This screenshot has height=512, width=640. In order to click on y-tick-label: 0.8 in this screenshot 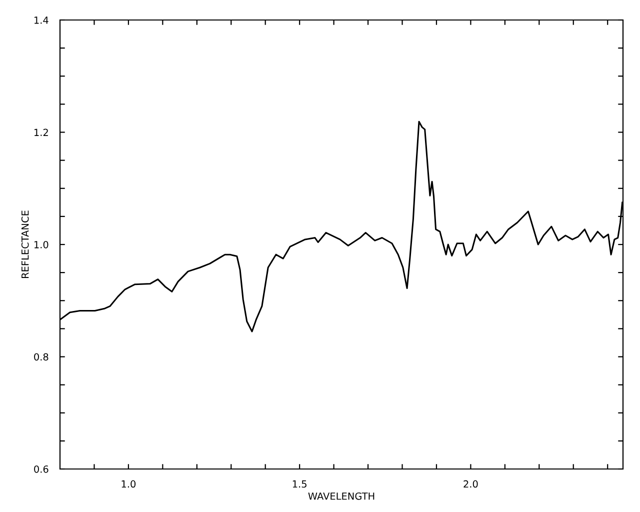, I will do `click(41, 357)`.